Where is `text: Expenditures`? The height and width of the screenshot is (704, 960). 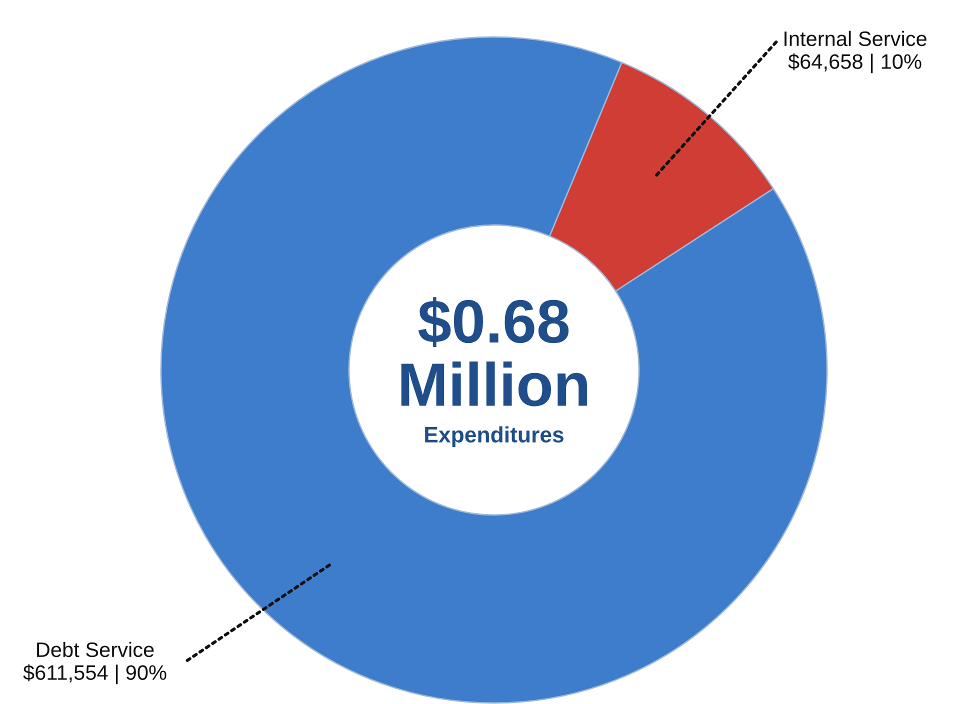 text: Expenditures is located at coordinates (494, 436).